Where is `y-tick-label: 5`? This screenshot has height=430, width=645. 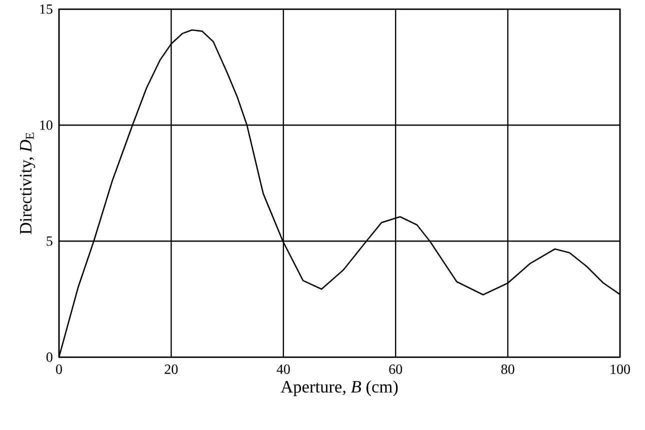
y-tick-label: 5 is located at coordinates (49, 241).